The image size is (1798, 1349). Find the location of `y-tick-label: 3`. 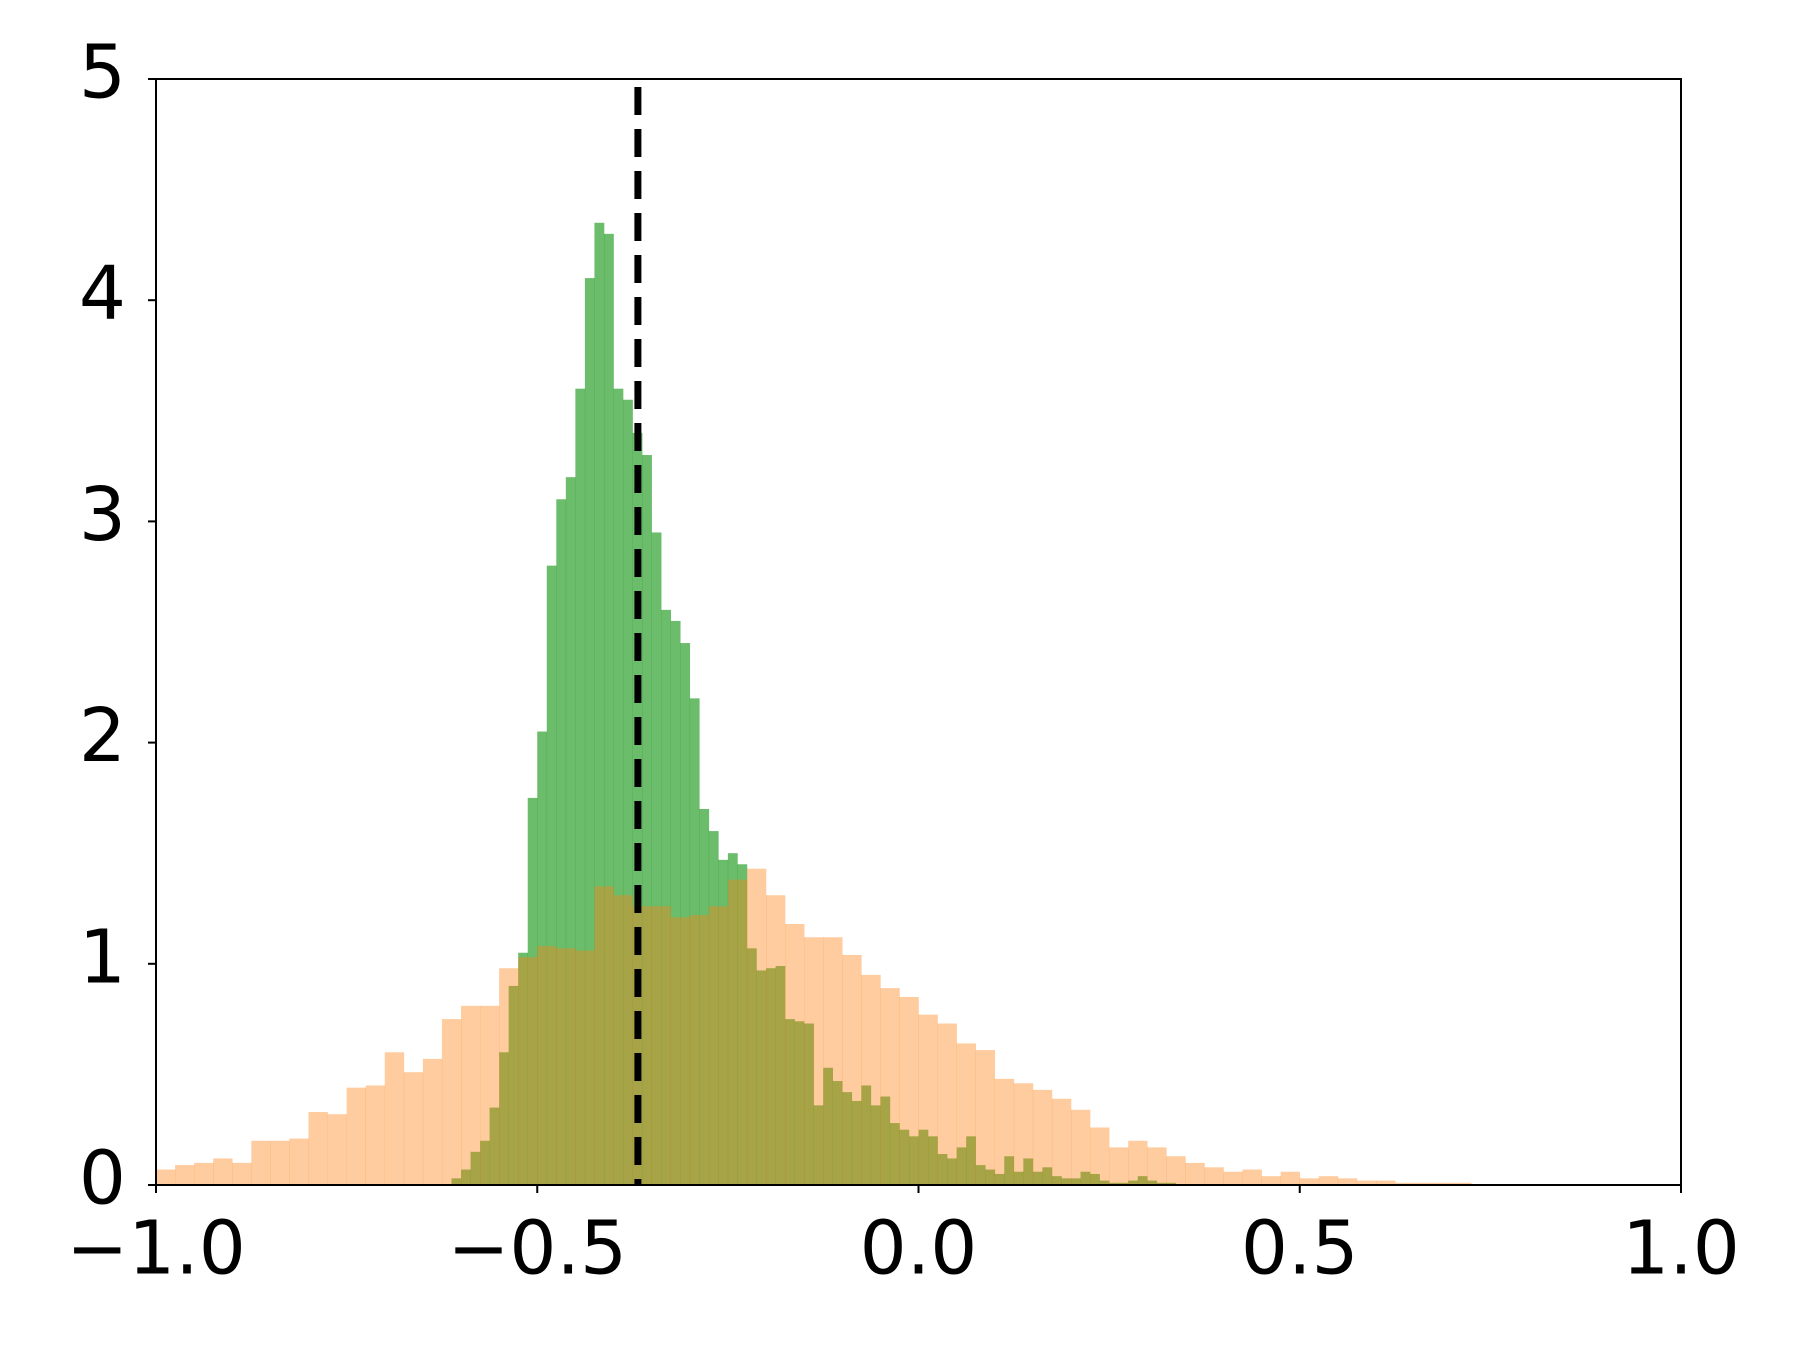

y-tick-label: 3 is located at coordinates (102, 515).